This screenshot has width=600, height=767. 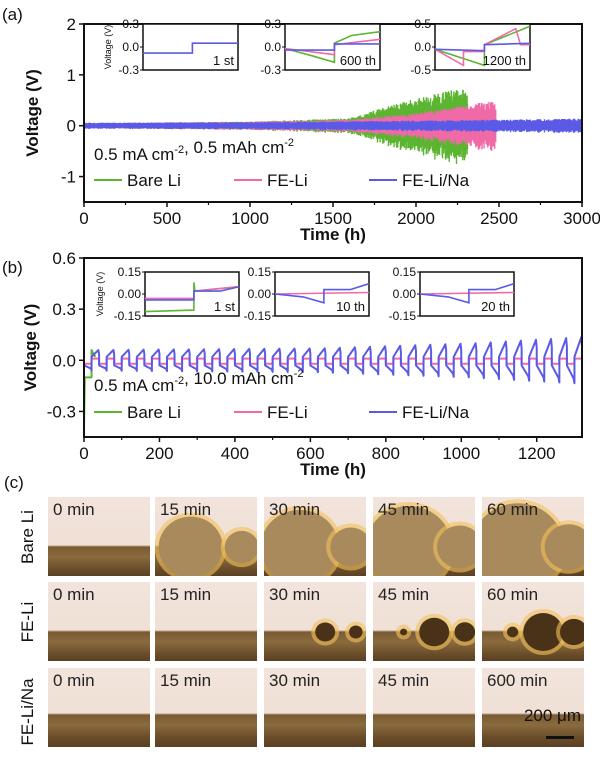 What do you see at coordinates (27, 711) in the screenshot?
I see `row-label: FE-Li/Na` at bounding box center [27, 711].